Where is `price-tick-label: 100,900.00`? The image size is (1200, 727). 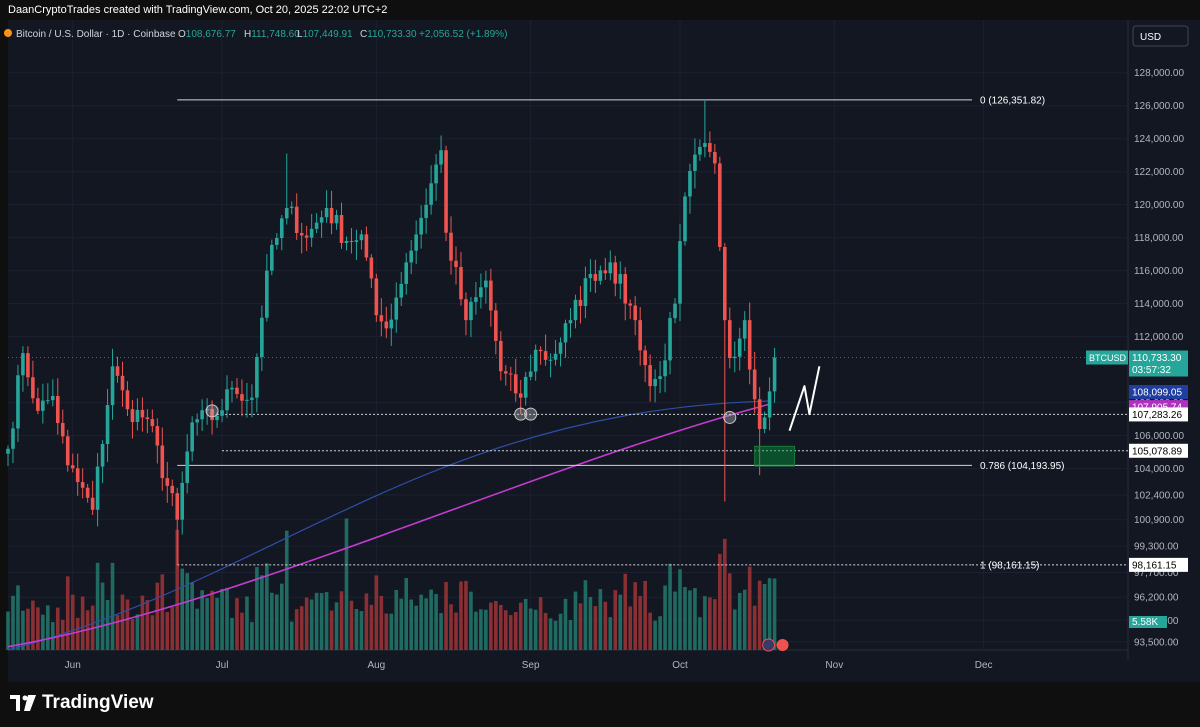
price-tick-label: 100,900.00 is located at coordinates (1159, 520).